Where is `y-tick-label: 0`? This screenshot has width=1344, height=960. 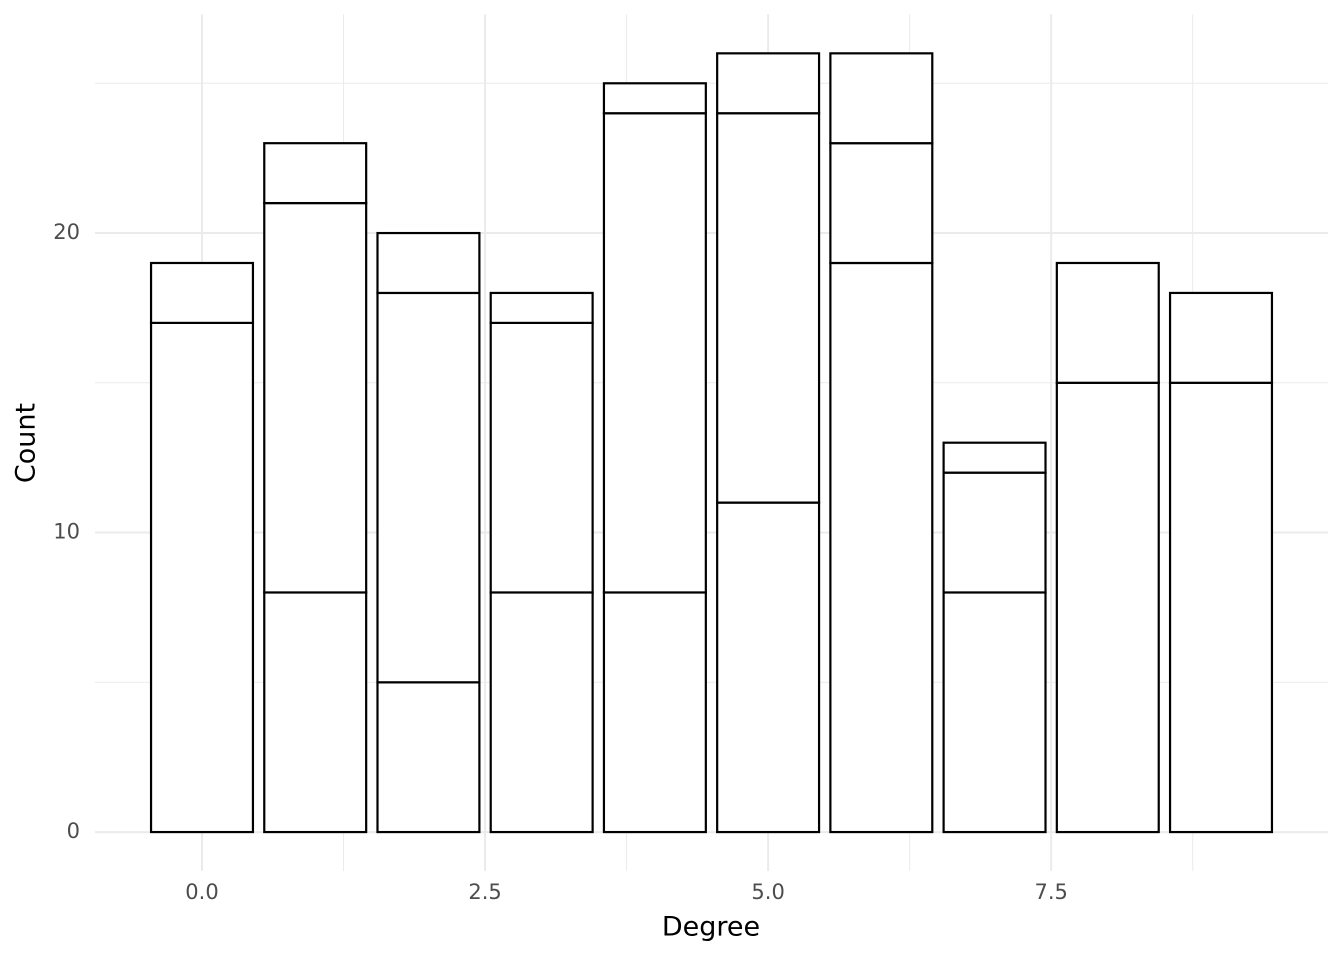 y-tick-label: 0 is located at coordinates (73, 831).